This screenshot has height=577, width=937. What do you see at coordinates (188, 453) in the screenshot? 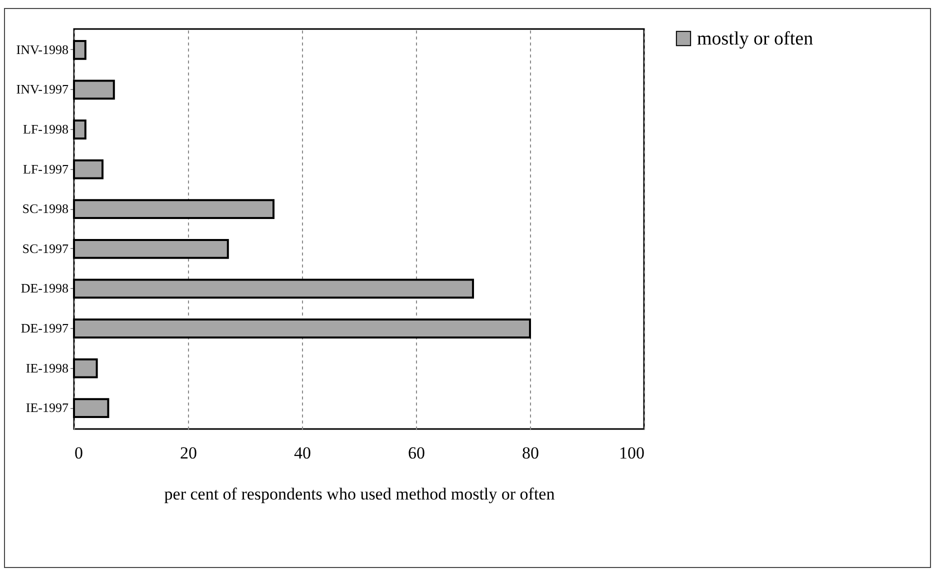
I see `x-tick-label: 20` at bounding box center [188, 453].